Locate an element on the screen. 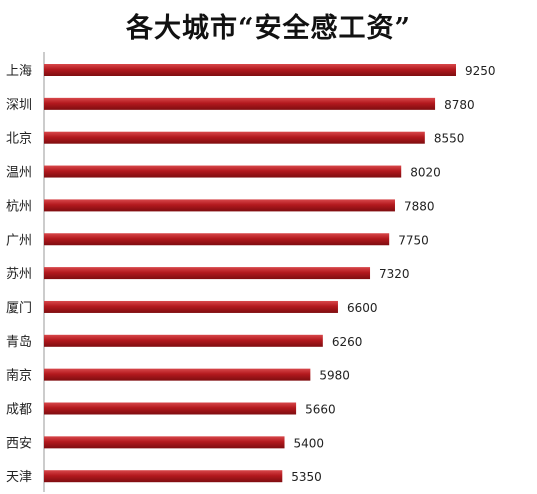 Image resolution: width=537 pixels, height=494 pixels. data-label: 7750 is located at coordinates (413, 240).